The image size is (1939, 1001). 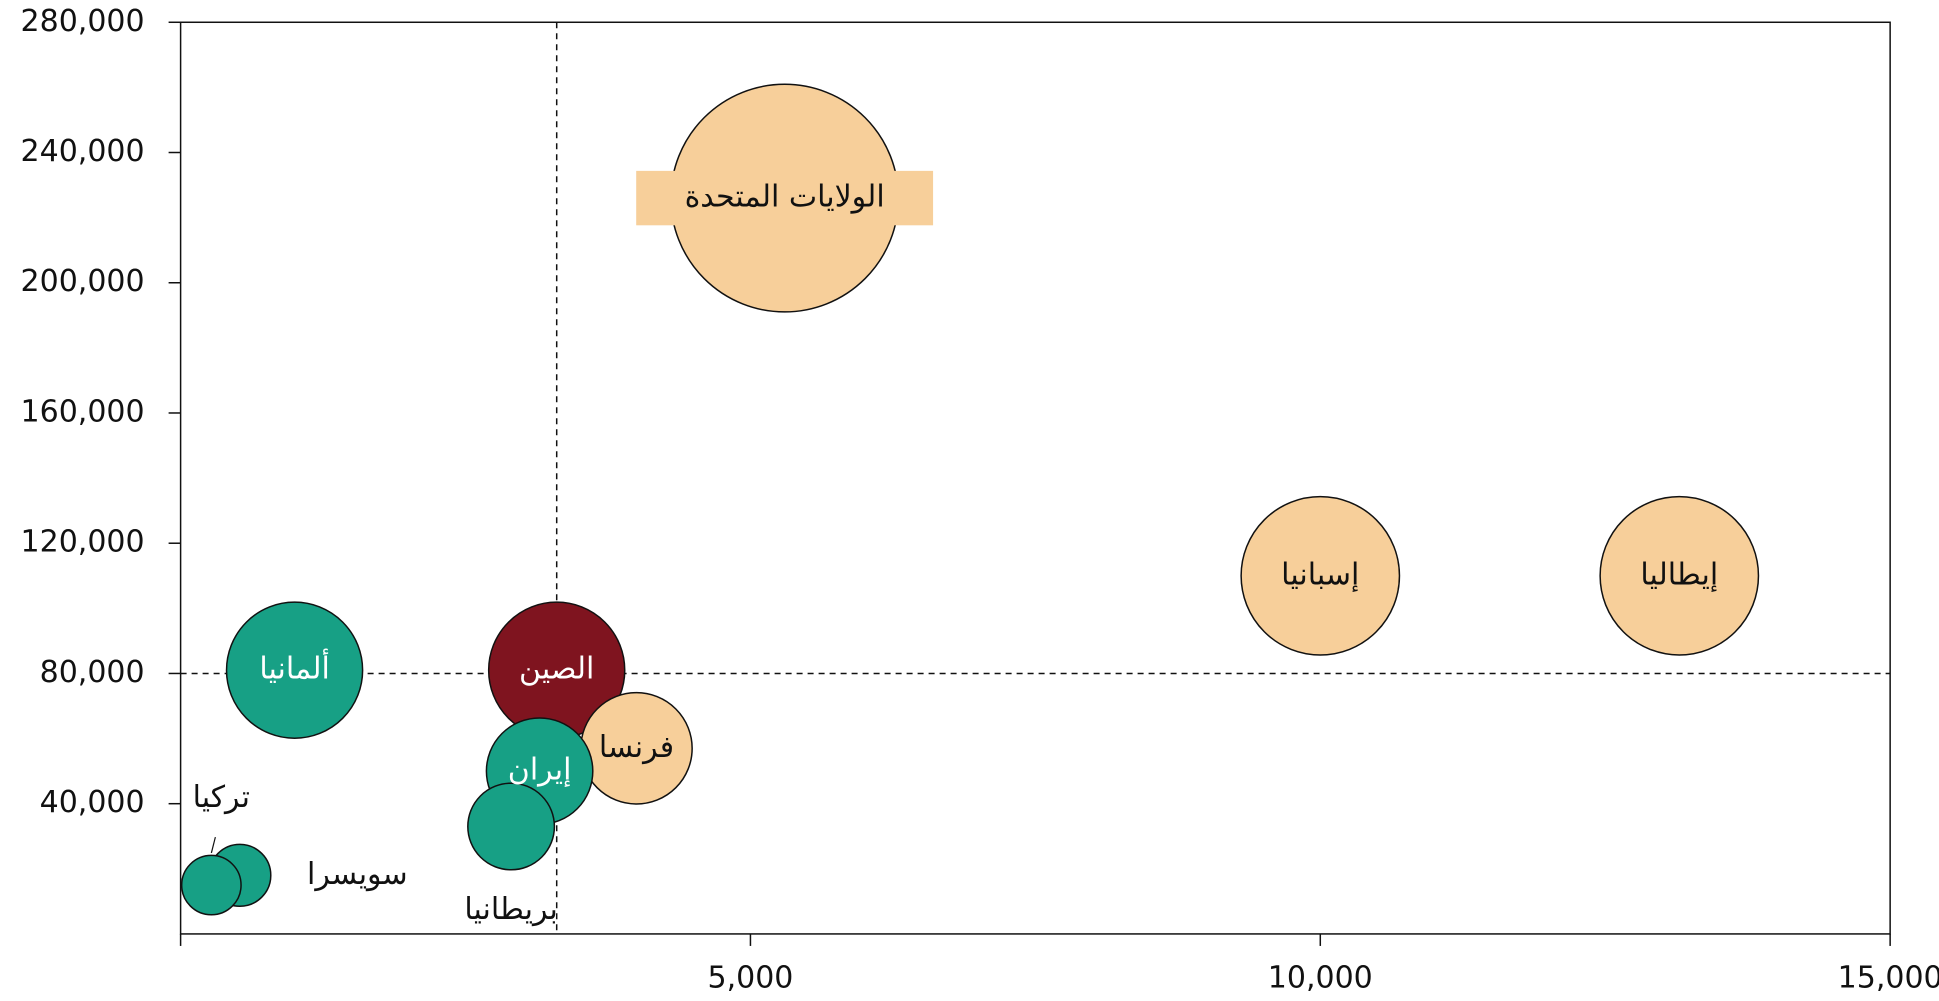 I want to click on label-background, so click(x=785, y=198).